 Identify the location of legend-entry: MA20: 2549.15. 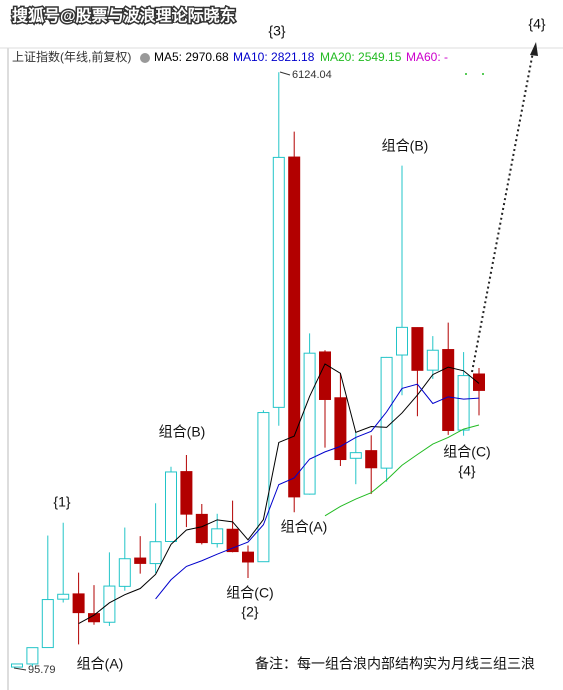
(361, 57).